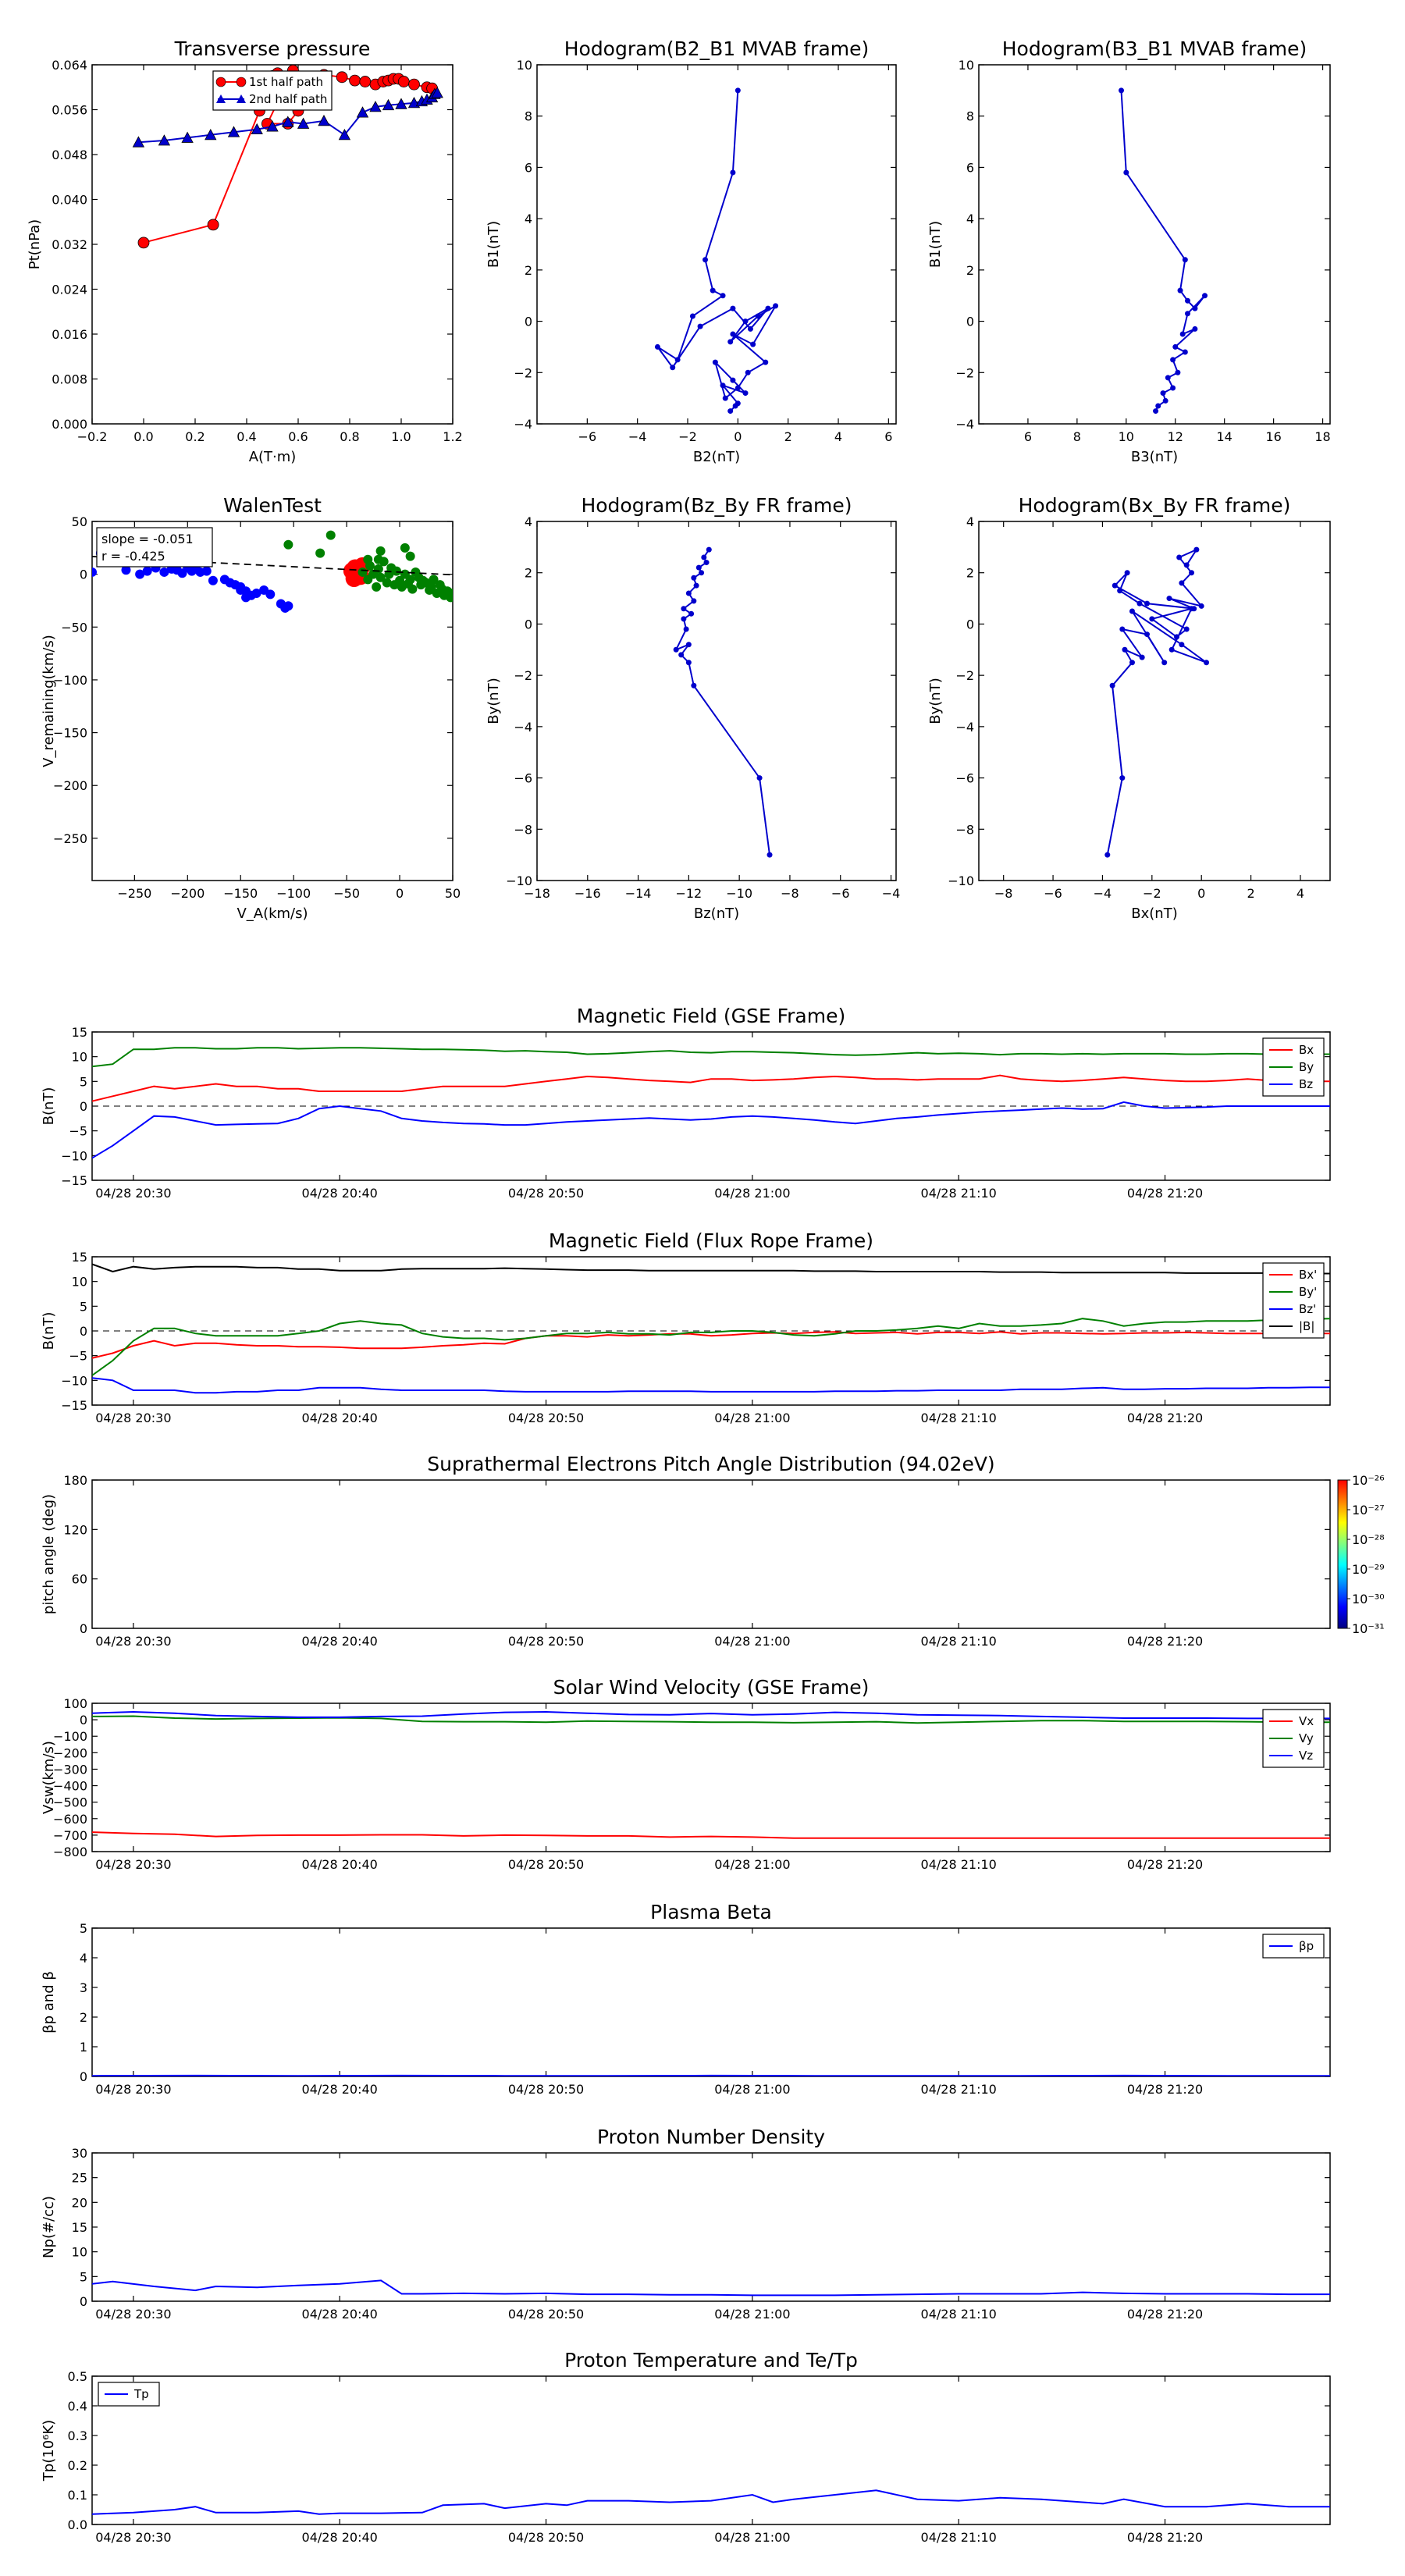  I want to click on y-tick-label: −10, so click(961, 880).